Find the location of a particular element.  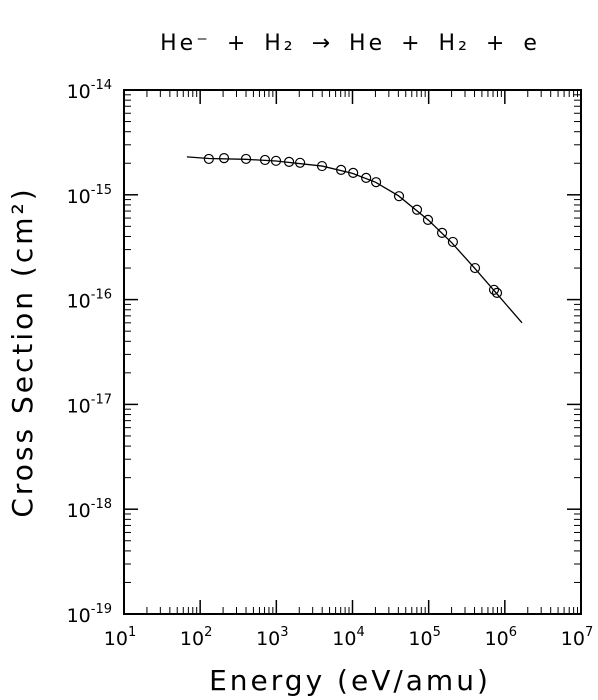

x-tick-label: 10⁴ is located at coordinates (348, 637).